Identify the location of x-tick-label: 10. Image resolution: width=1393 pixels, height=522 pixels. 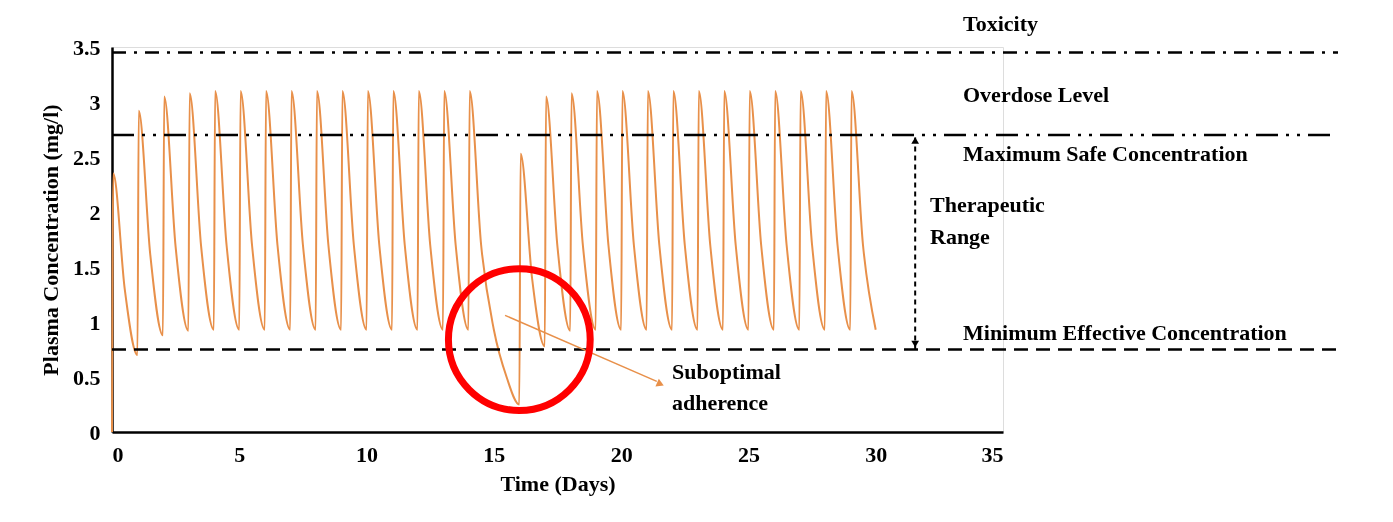
(367, 454).